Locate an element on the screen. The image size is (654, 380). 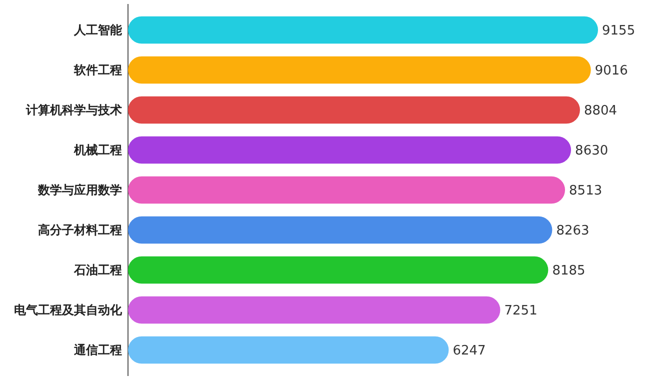
category-label: 软件工程 is located at coordinates (98, 70).